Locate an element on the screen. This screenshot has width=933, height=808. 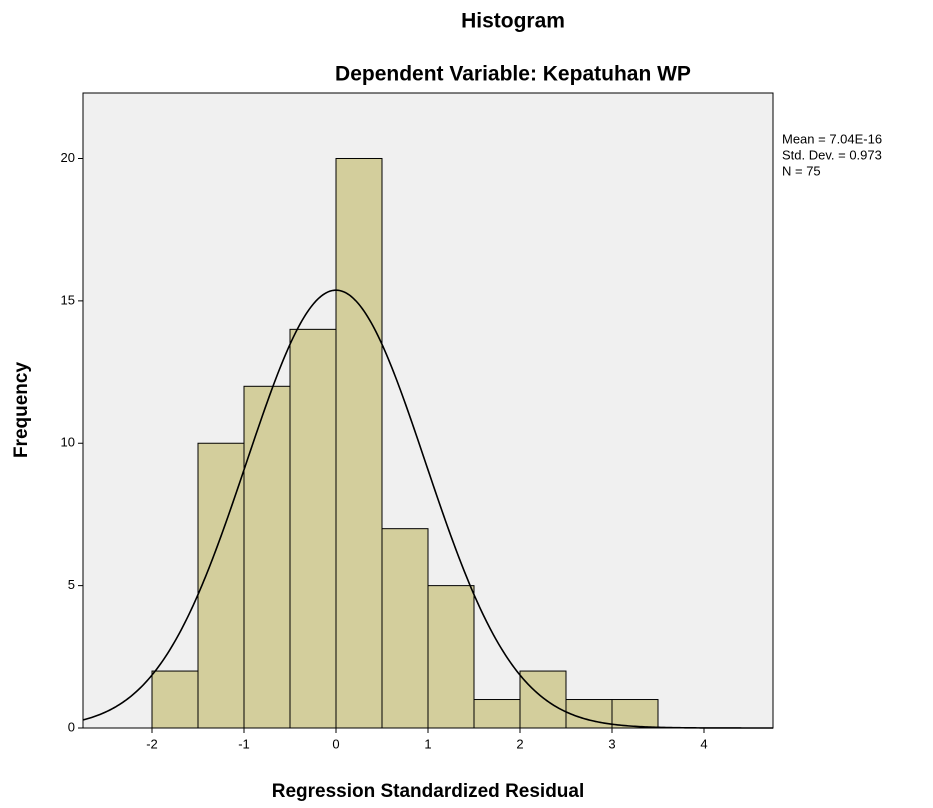
chart-subtitle: Dependent Variable: Kepatuhan WP is located at coordinates (513, 74).